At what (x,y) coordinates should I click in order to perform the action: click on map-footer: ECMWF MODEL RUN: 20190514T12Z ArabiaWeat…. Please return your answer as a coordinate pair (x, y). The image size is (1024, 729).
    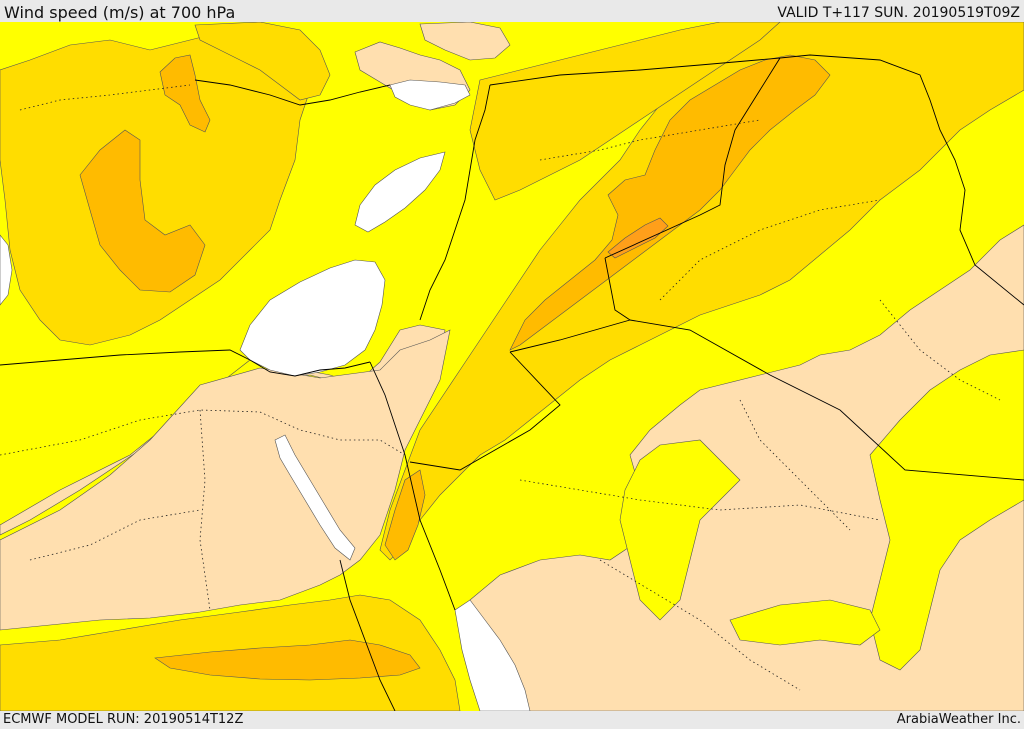
    Looking at the image, I should click on (512, 720).